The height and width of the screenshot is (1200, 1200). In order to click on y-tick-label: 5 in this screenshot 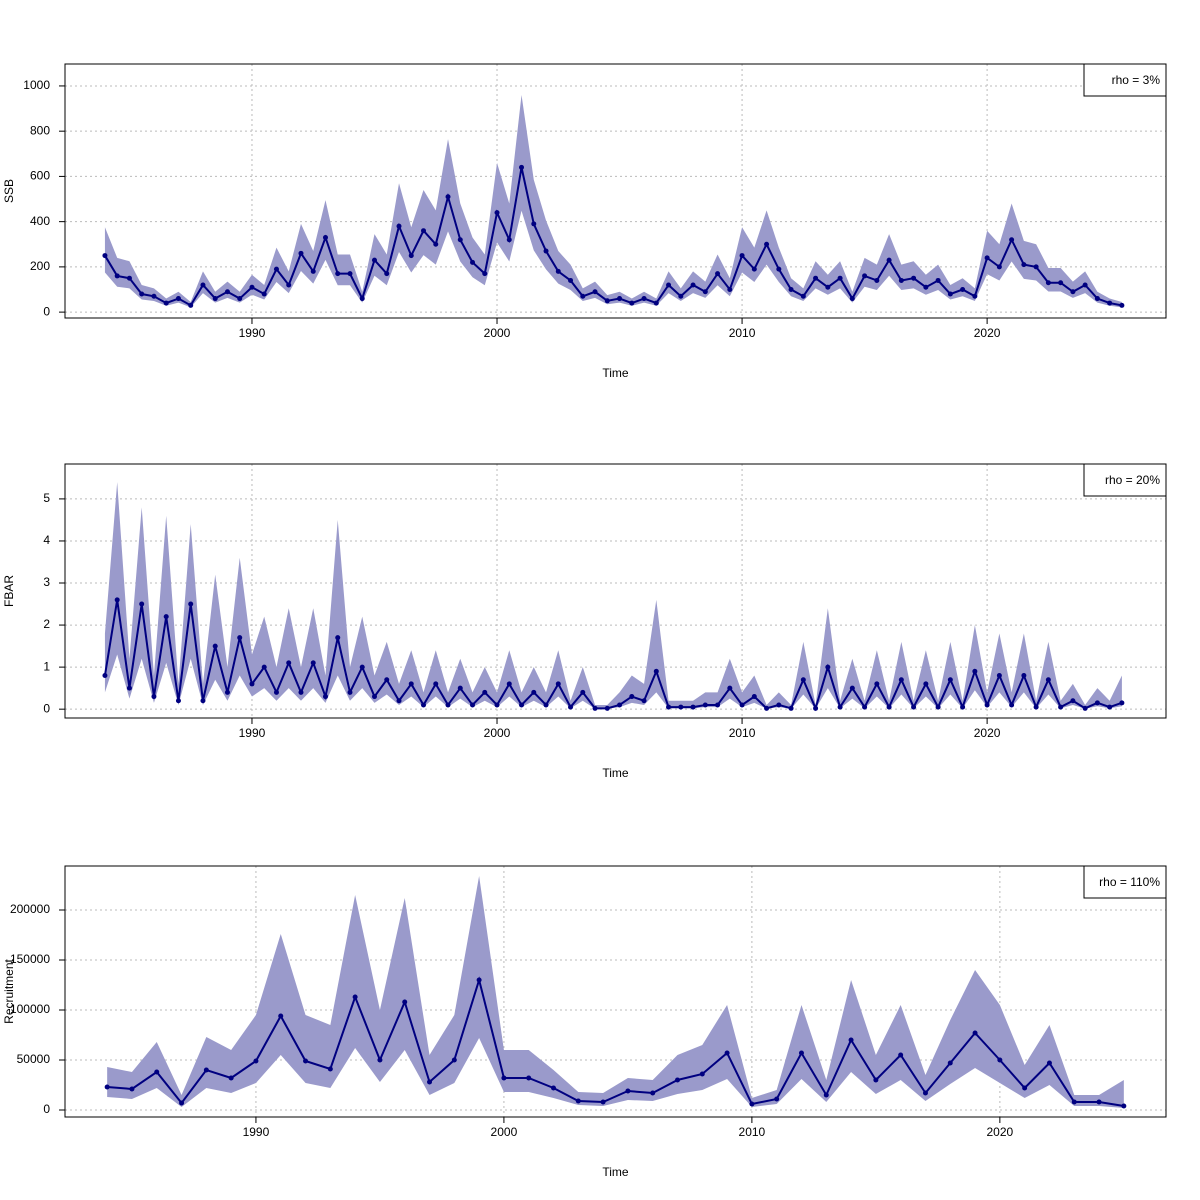, I will do `click(46, 498)`.